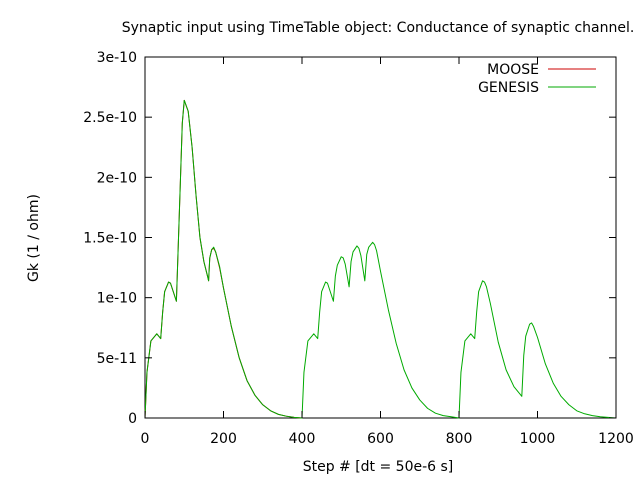  I want to click on legend-label-moose: MOOSE, so click(513, 70).